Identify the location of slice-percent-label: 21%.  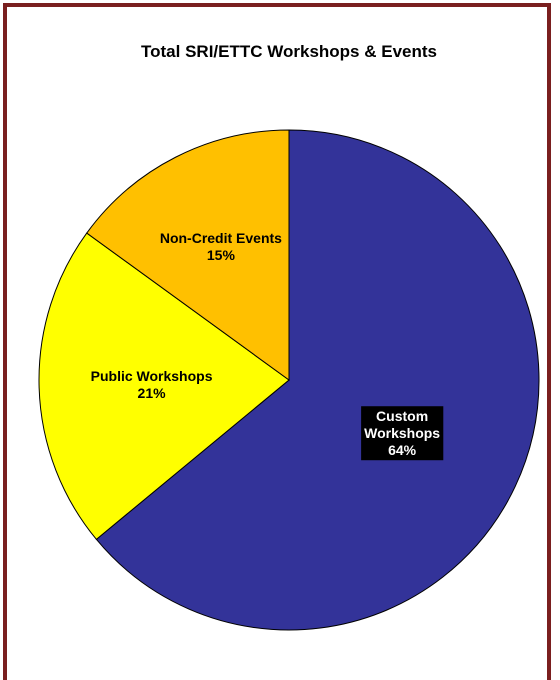
(152, 393).